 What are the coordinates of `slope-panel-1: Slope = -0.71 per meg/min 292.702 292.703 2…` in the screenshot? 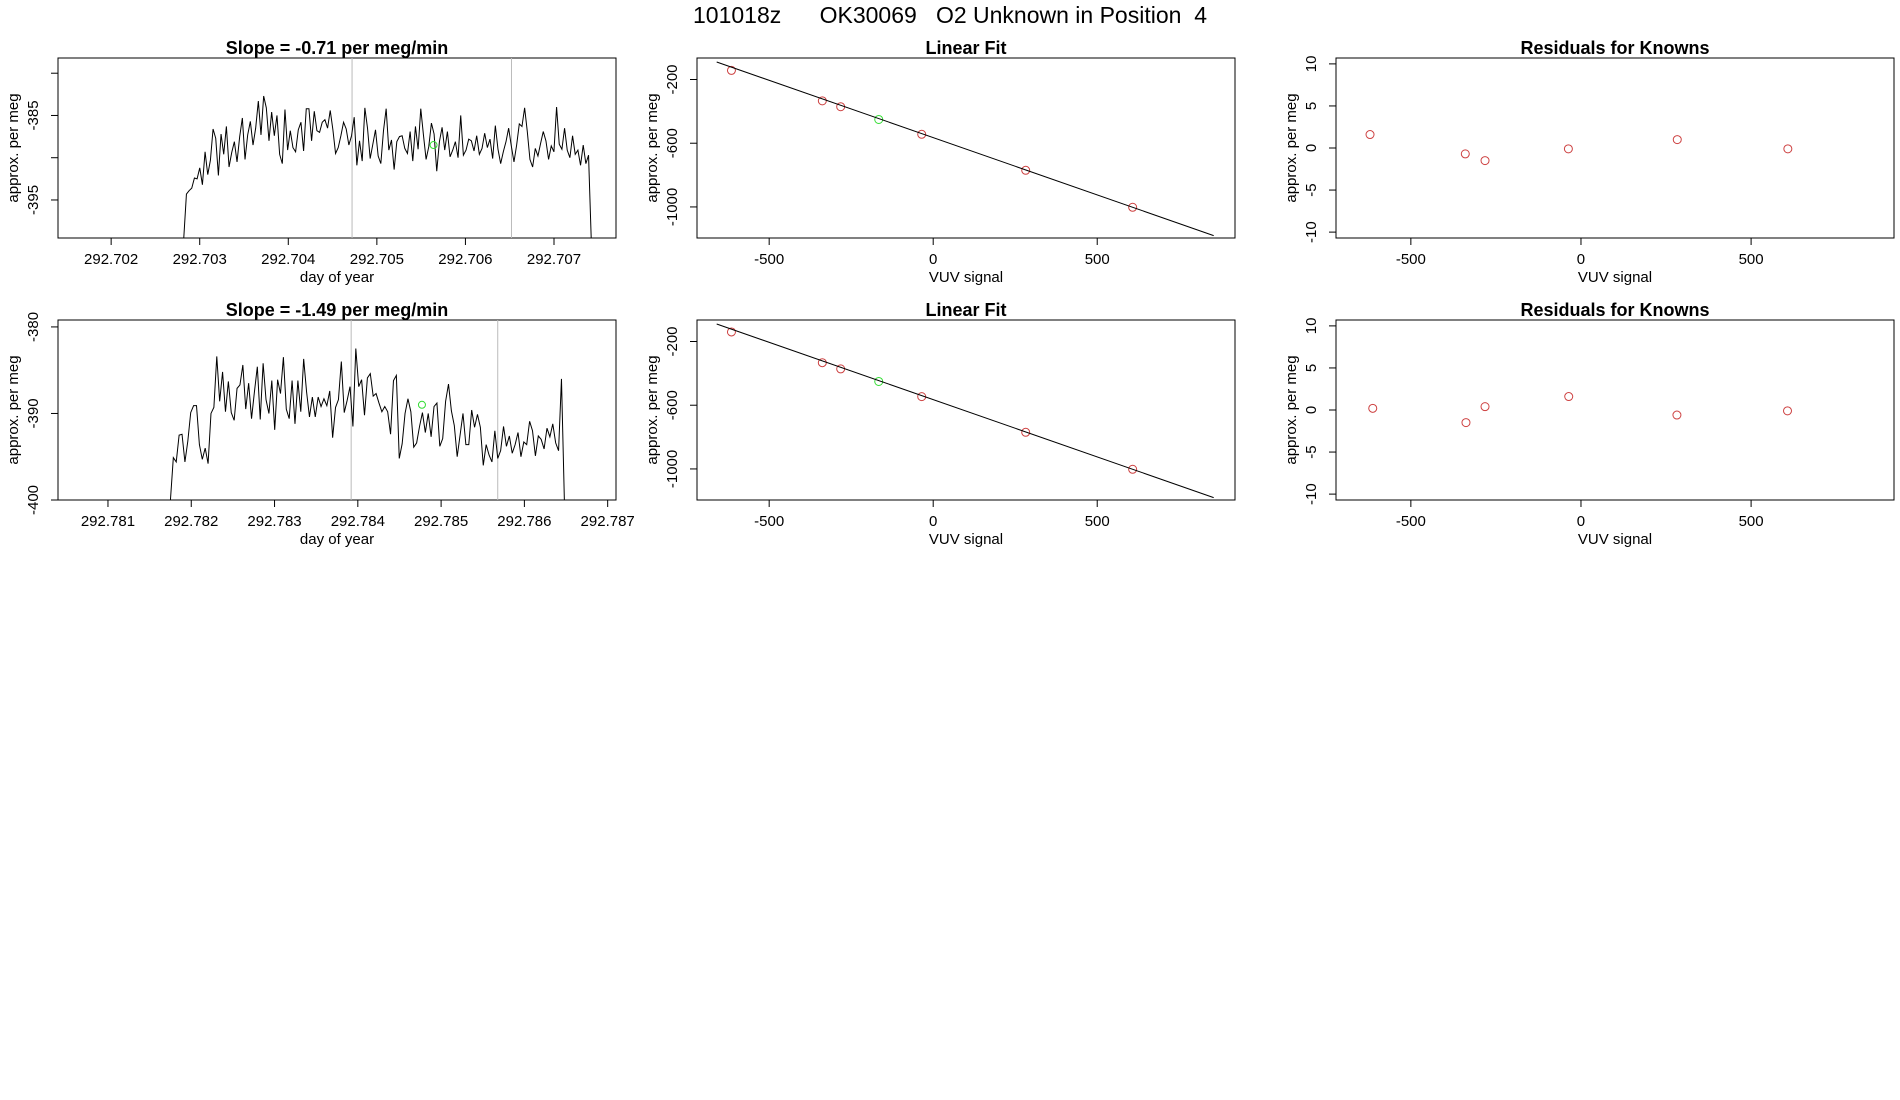 It's located at (311, 162).